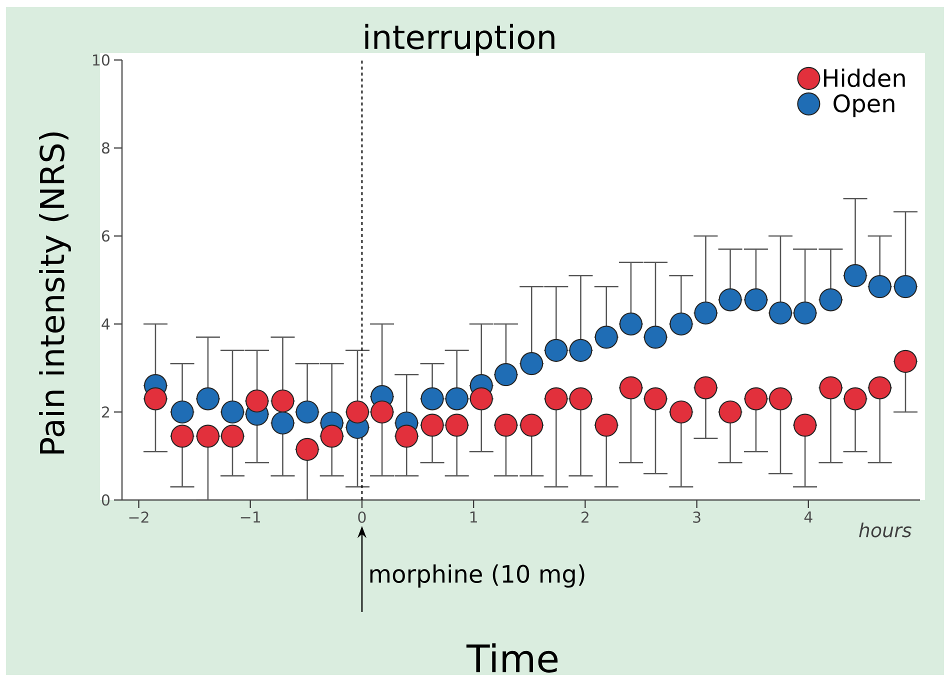 This screenshot has width=950, height=683. Describe the element at coordinates (106, 500) in the screenshot. I see `y-tick-label: 0` at that location.